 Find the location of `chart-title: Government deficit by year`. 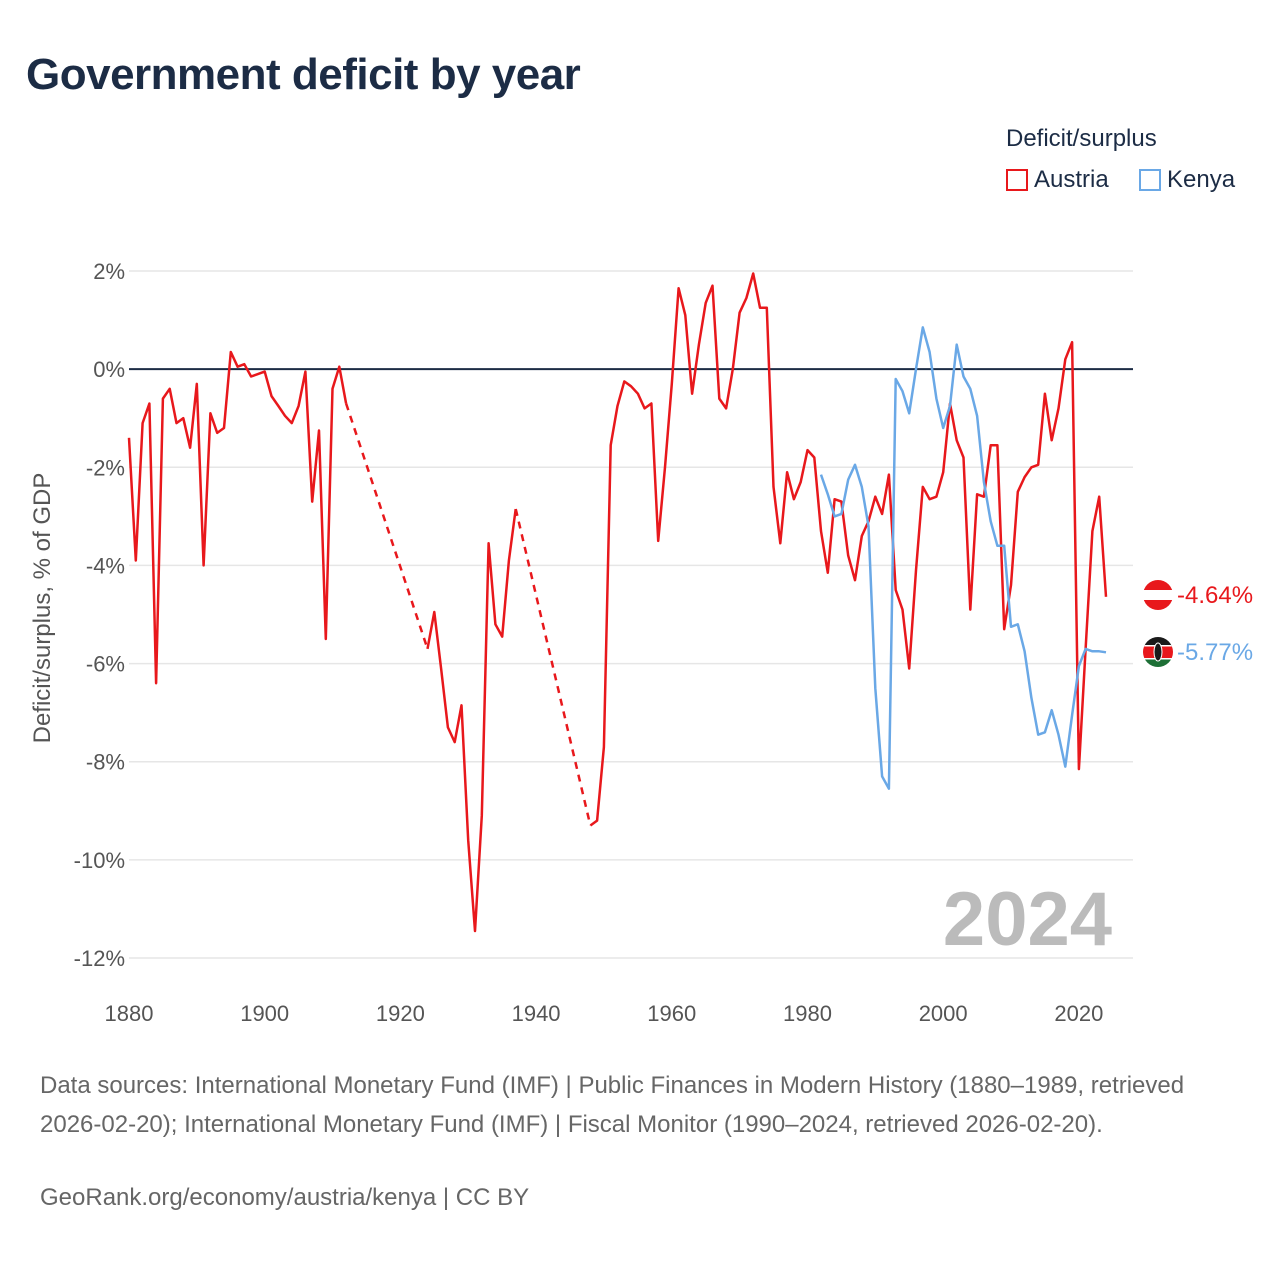

chart-title: Government deficit by year is located at coordinates (303, 74).